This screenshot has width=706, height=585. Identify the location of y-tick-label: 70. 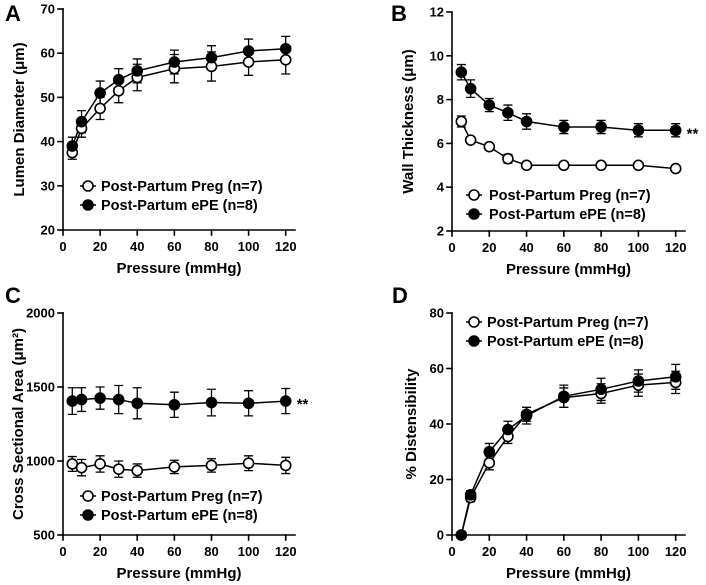
(48, 9).